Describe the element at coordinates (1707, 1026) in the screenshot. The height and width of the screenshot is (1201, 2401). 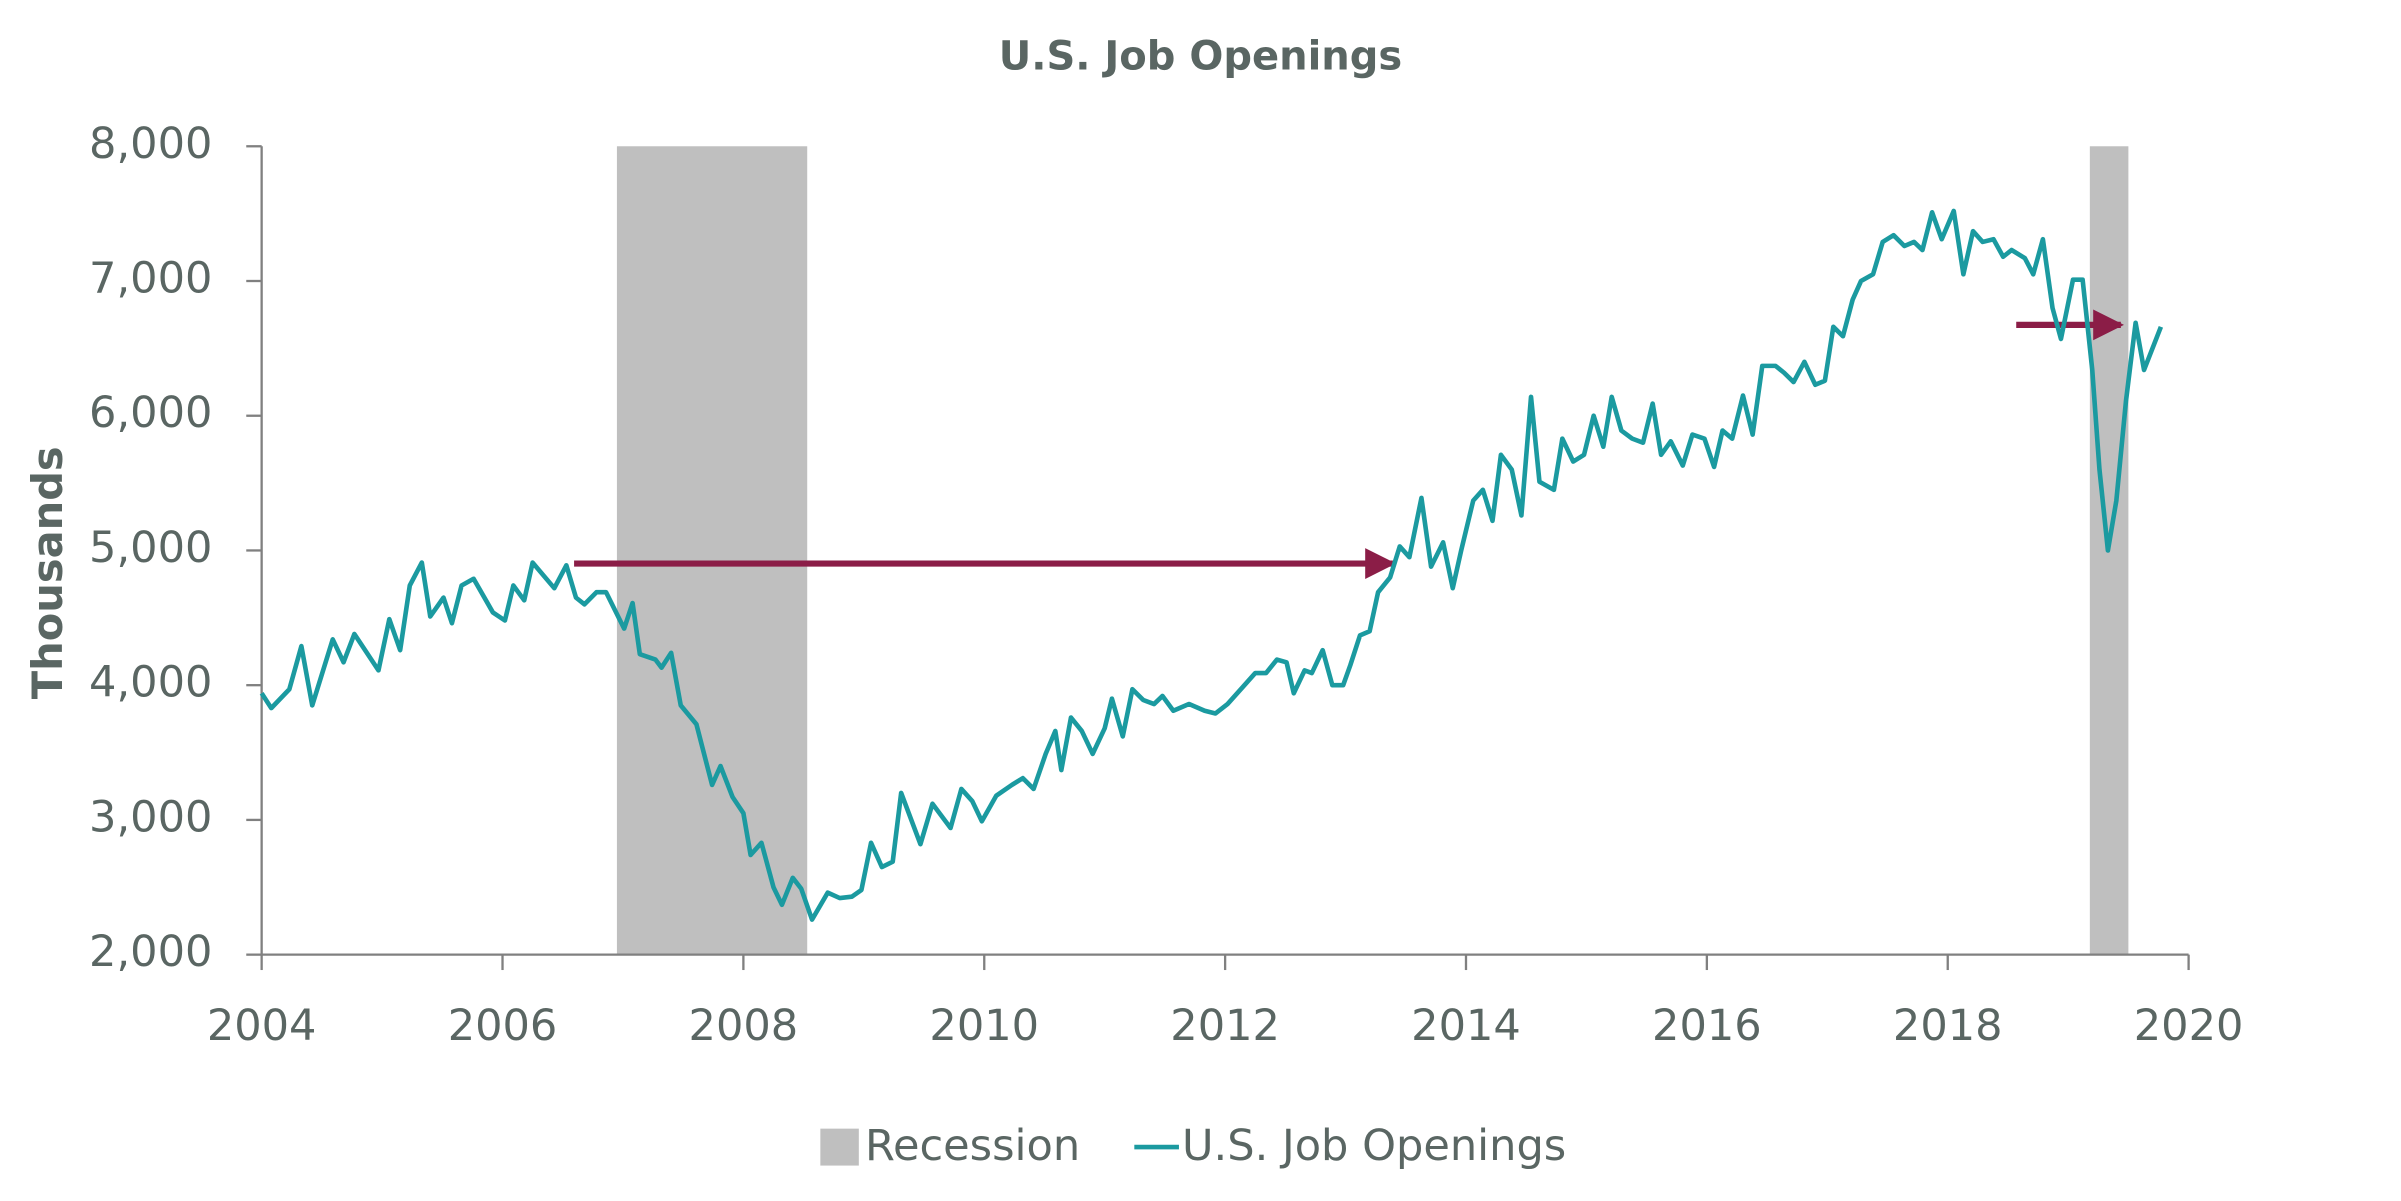
I see `x-tick-label: 2016` at that location.